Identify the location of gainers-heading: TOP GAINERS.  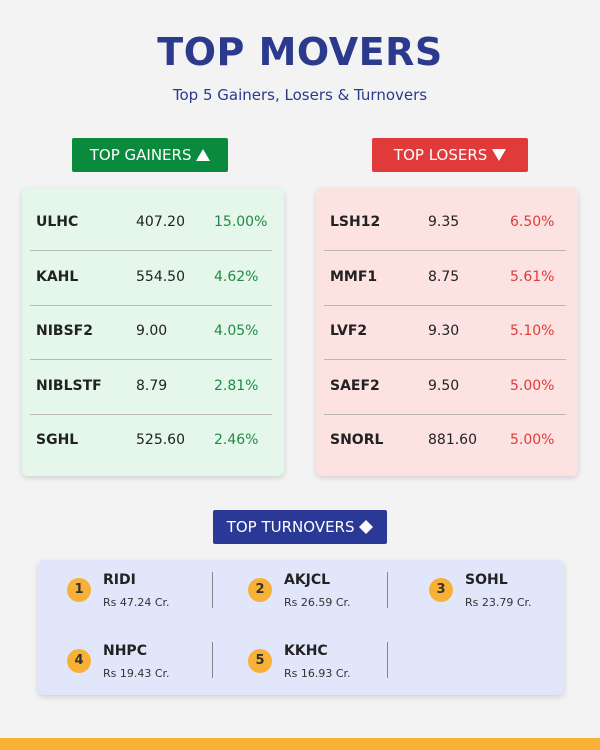
(140, 155).